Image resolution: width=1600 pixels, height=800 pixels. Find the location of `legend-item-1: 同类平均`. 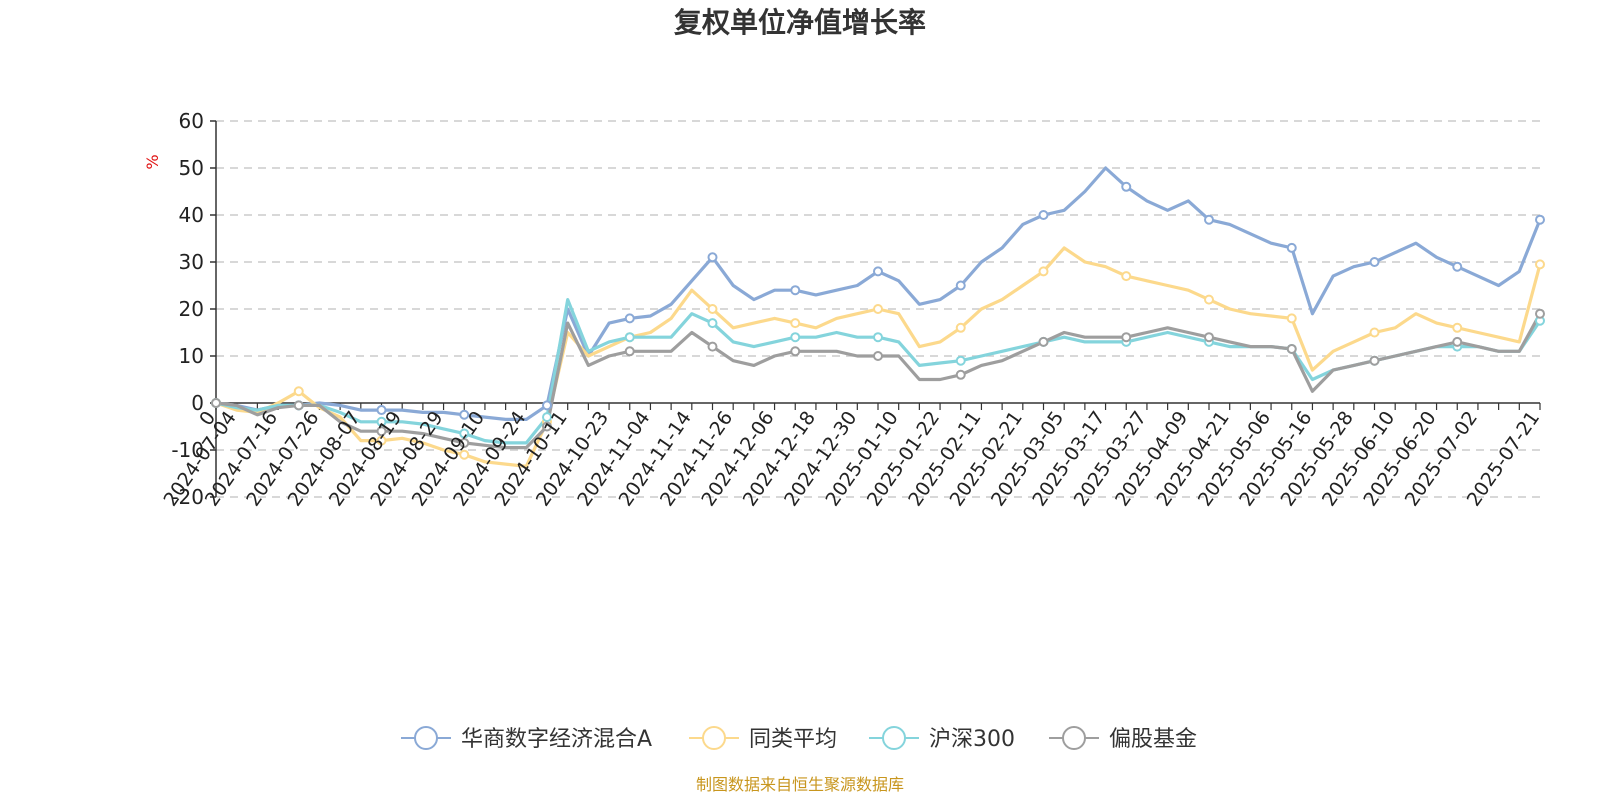

legend-item-1: 同类平均 is located at coordinates (763, 739).